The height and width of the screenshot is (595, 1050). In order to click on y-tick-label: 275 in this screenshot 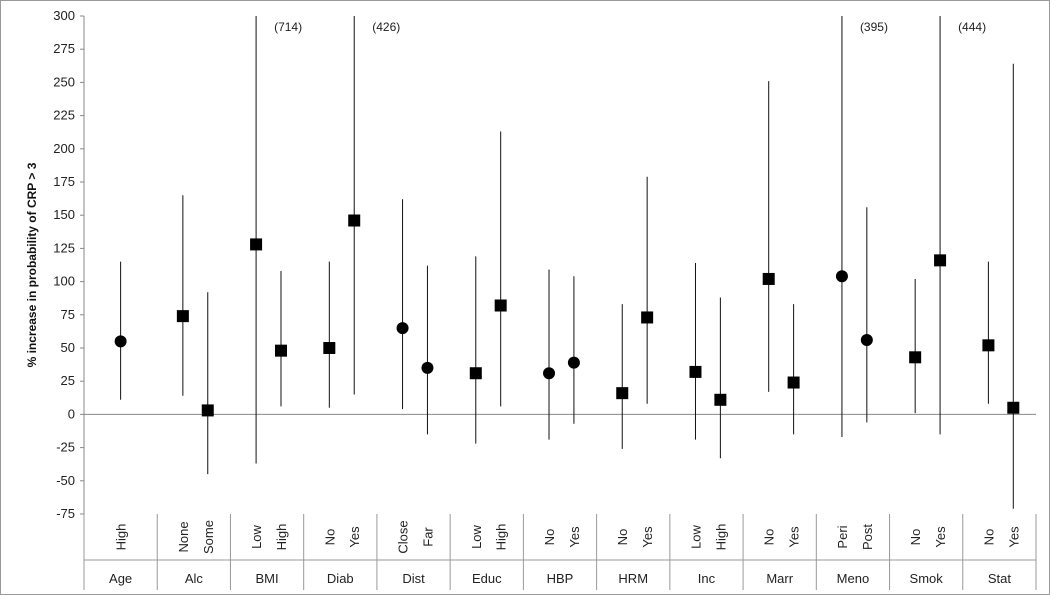, I will do `click(64, 48)`.